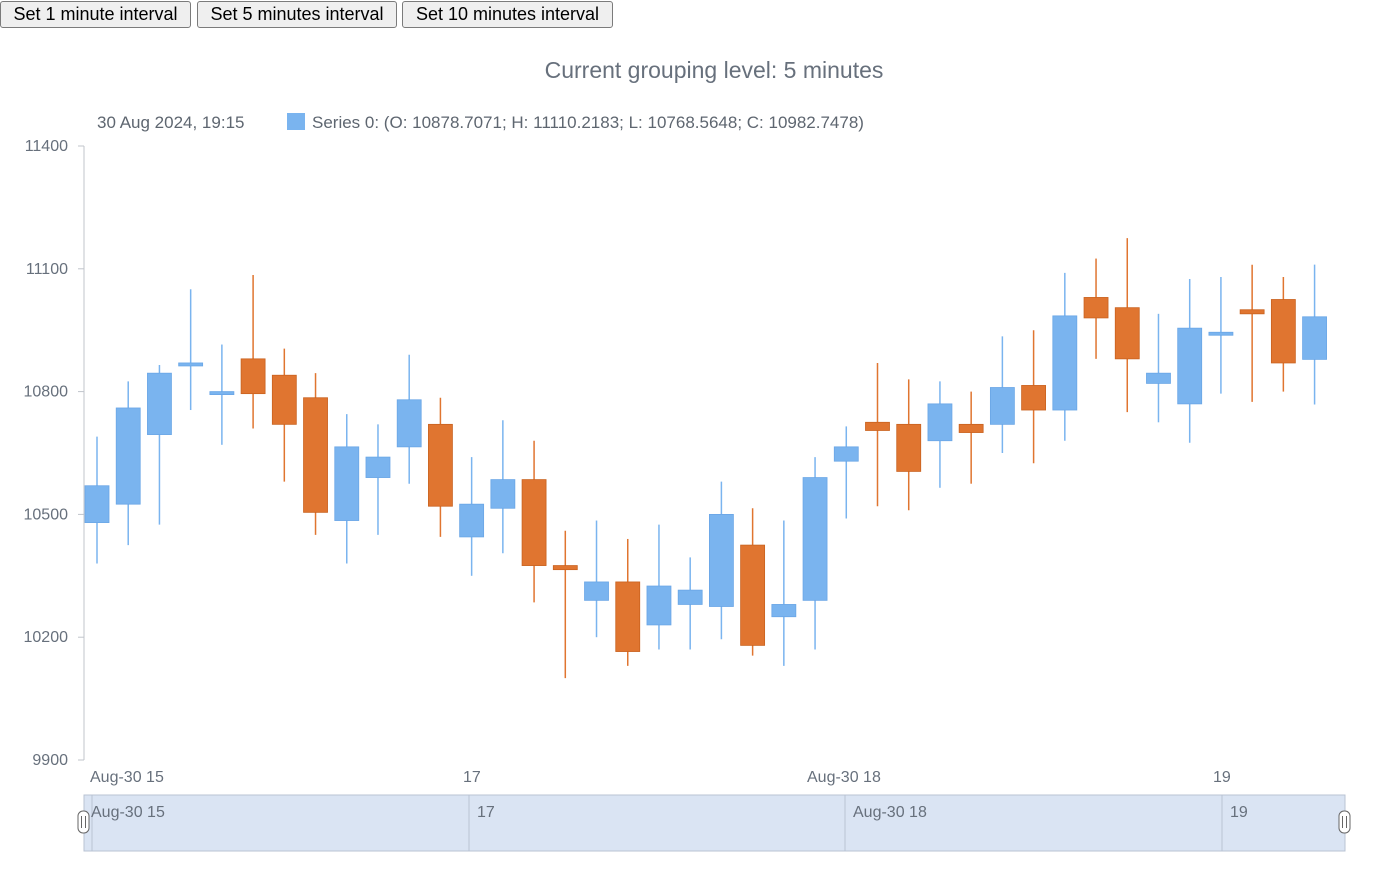 This screenshot has width=1387, height=875. What do you see at coordinates (1239, 812) in the screenshot?
I see `navigator-tick-label: 19` at bounding box center [1239, 812].